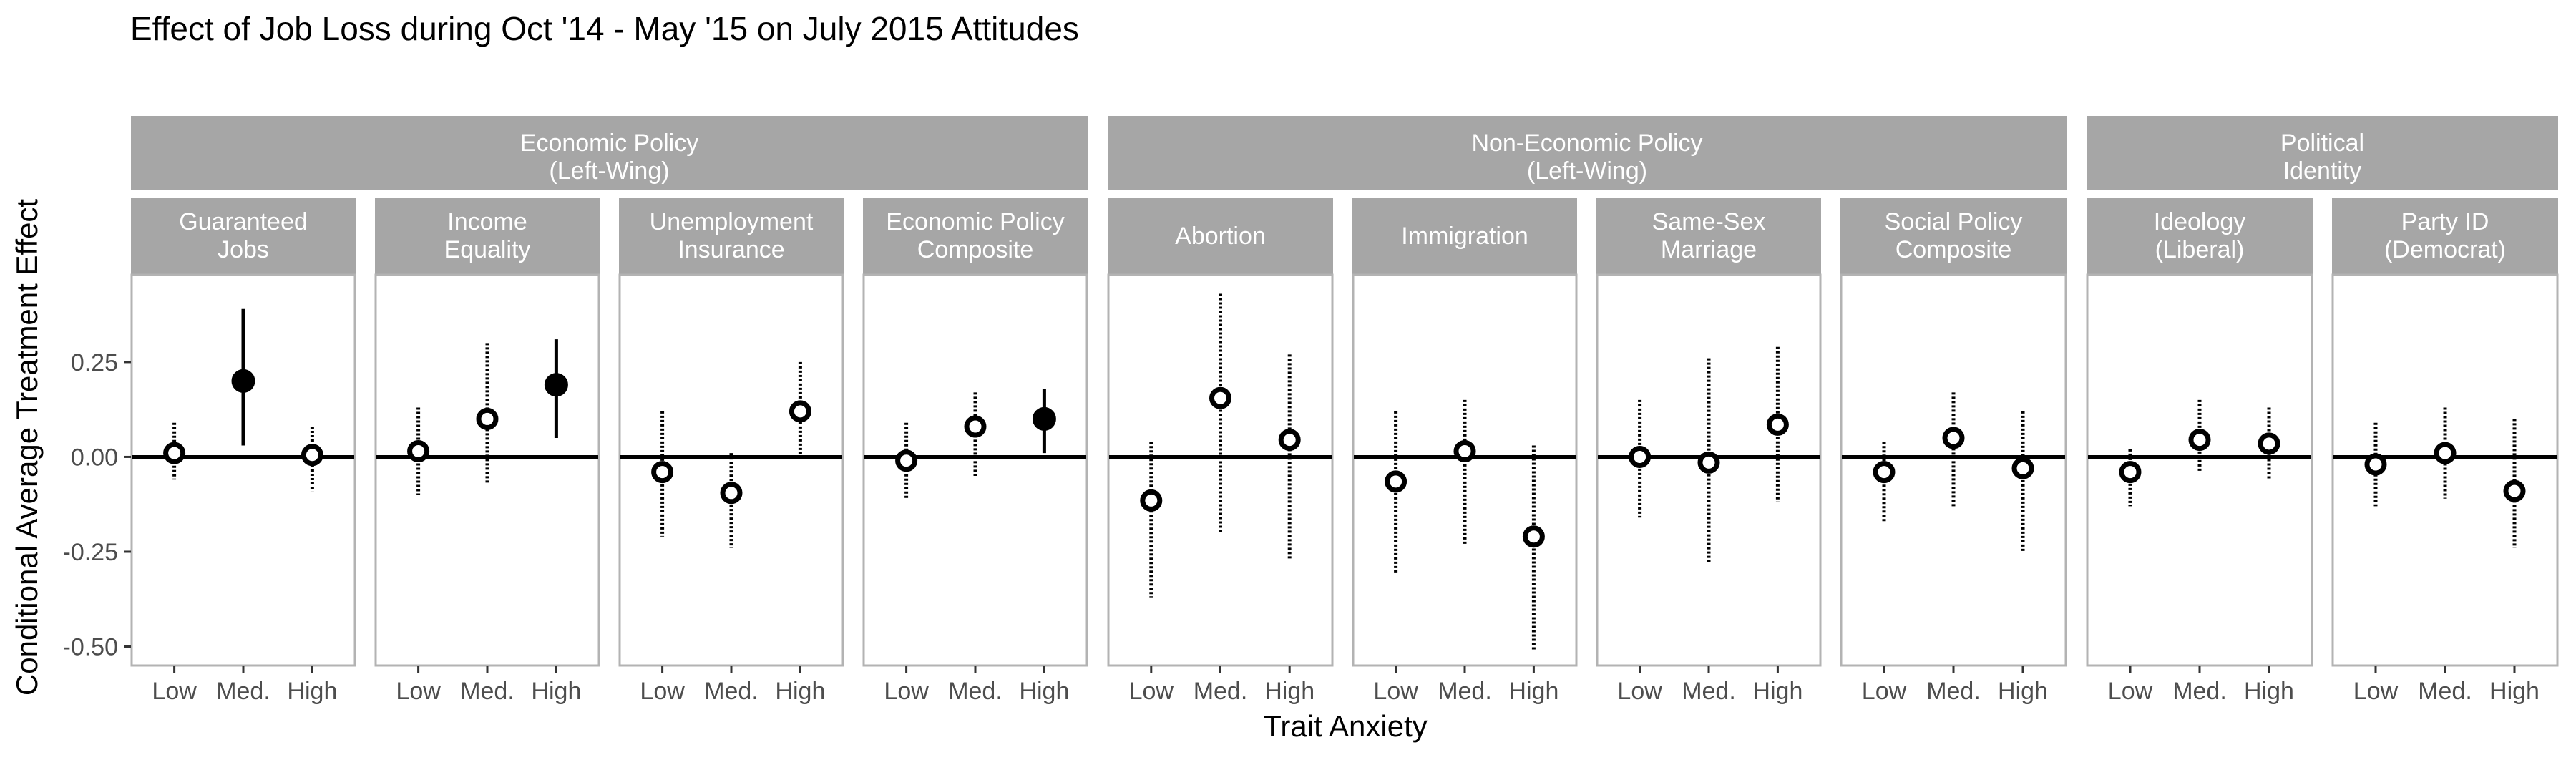 The height and width of the screenshot is (760, 2576). What do you see at coordinates (1709, 221) in the screenshot?
I see `panel-strip-title: Same-Sex` at bounding box center [1709, 221].